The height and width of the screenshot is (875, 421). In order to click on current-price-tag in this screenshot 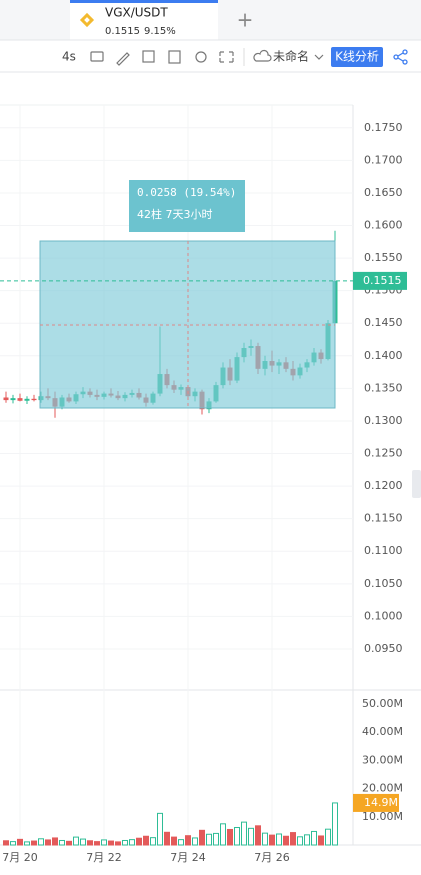, I will do `click(380, 280)`.